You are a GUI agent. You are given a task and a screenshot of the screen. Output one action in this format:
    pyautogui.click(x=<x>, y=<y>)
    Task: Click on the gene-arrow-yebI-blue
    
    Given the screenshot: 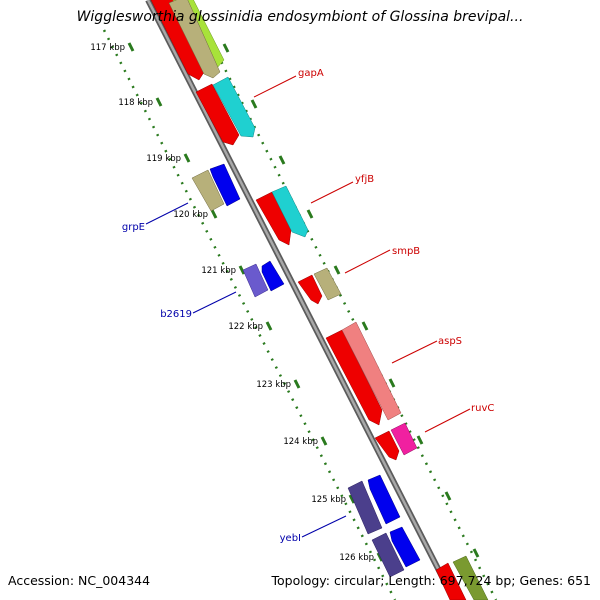 What is the action you would take?
    pyautogui.click(x=384, y=499)
    